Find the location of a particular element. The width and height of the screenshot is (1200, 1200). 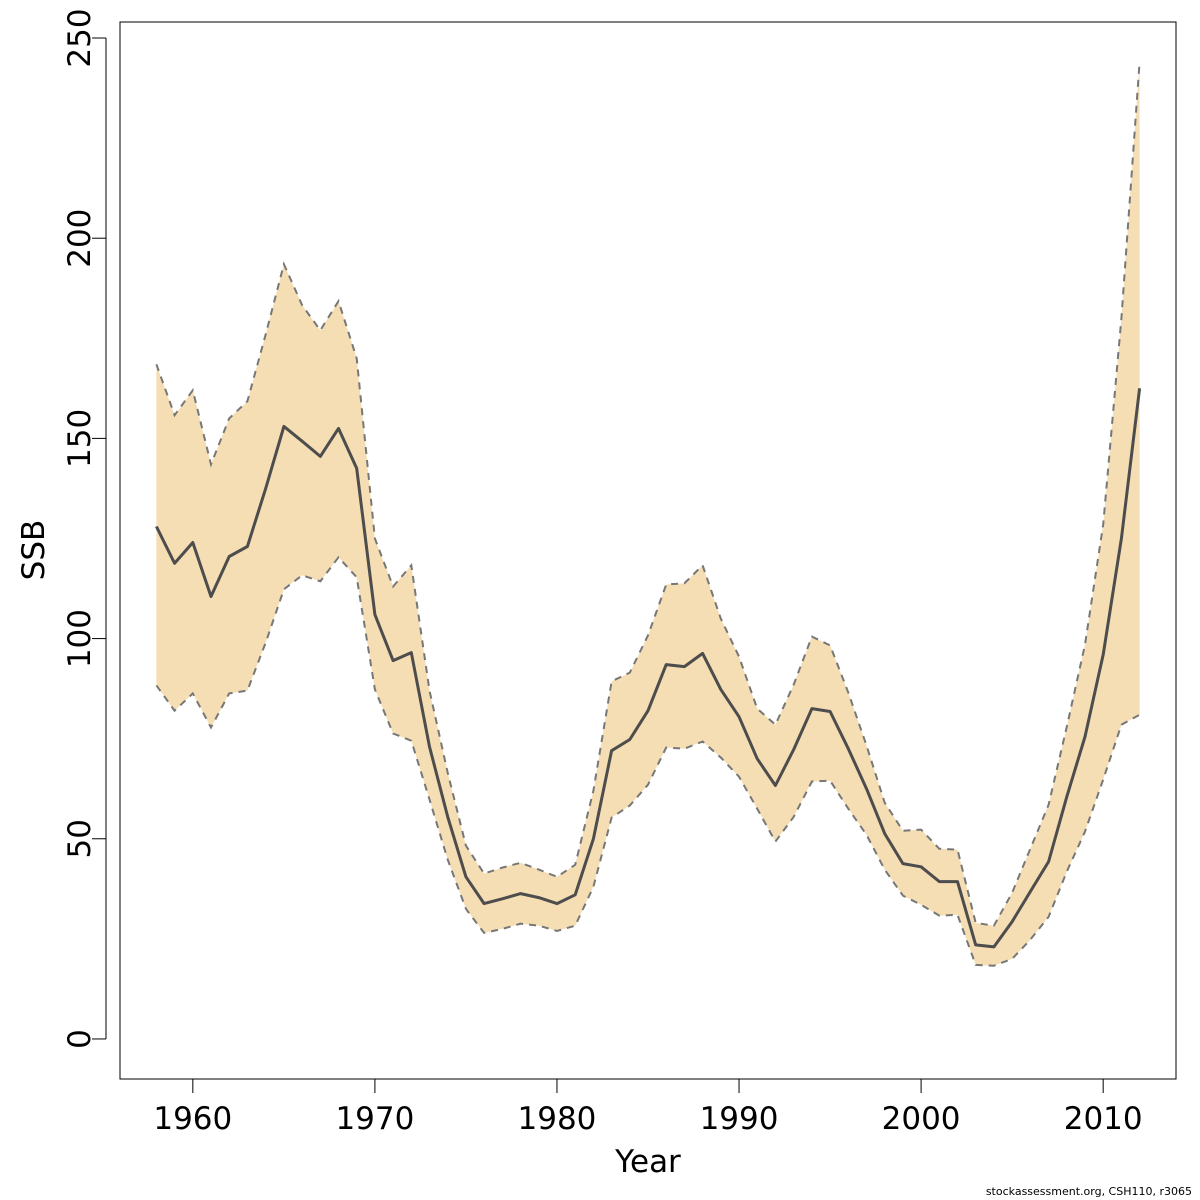

x-tick-label: 1970 is located at coordinates (374, 1119).